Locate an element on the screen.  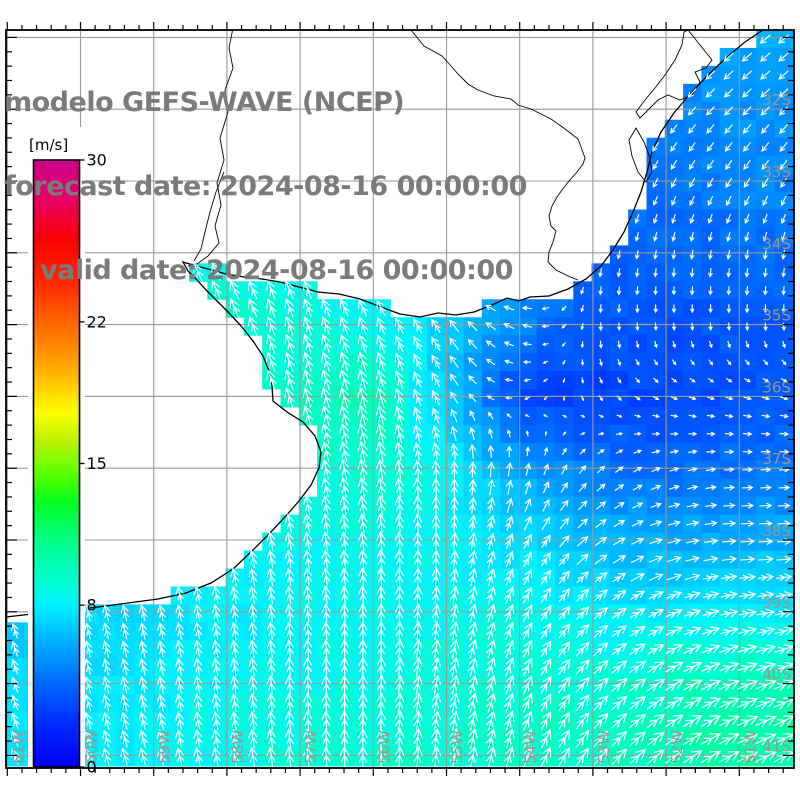
longitude-label: 54W is located at coordinates (531, 747).